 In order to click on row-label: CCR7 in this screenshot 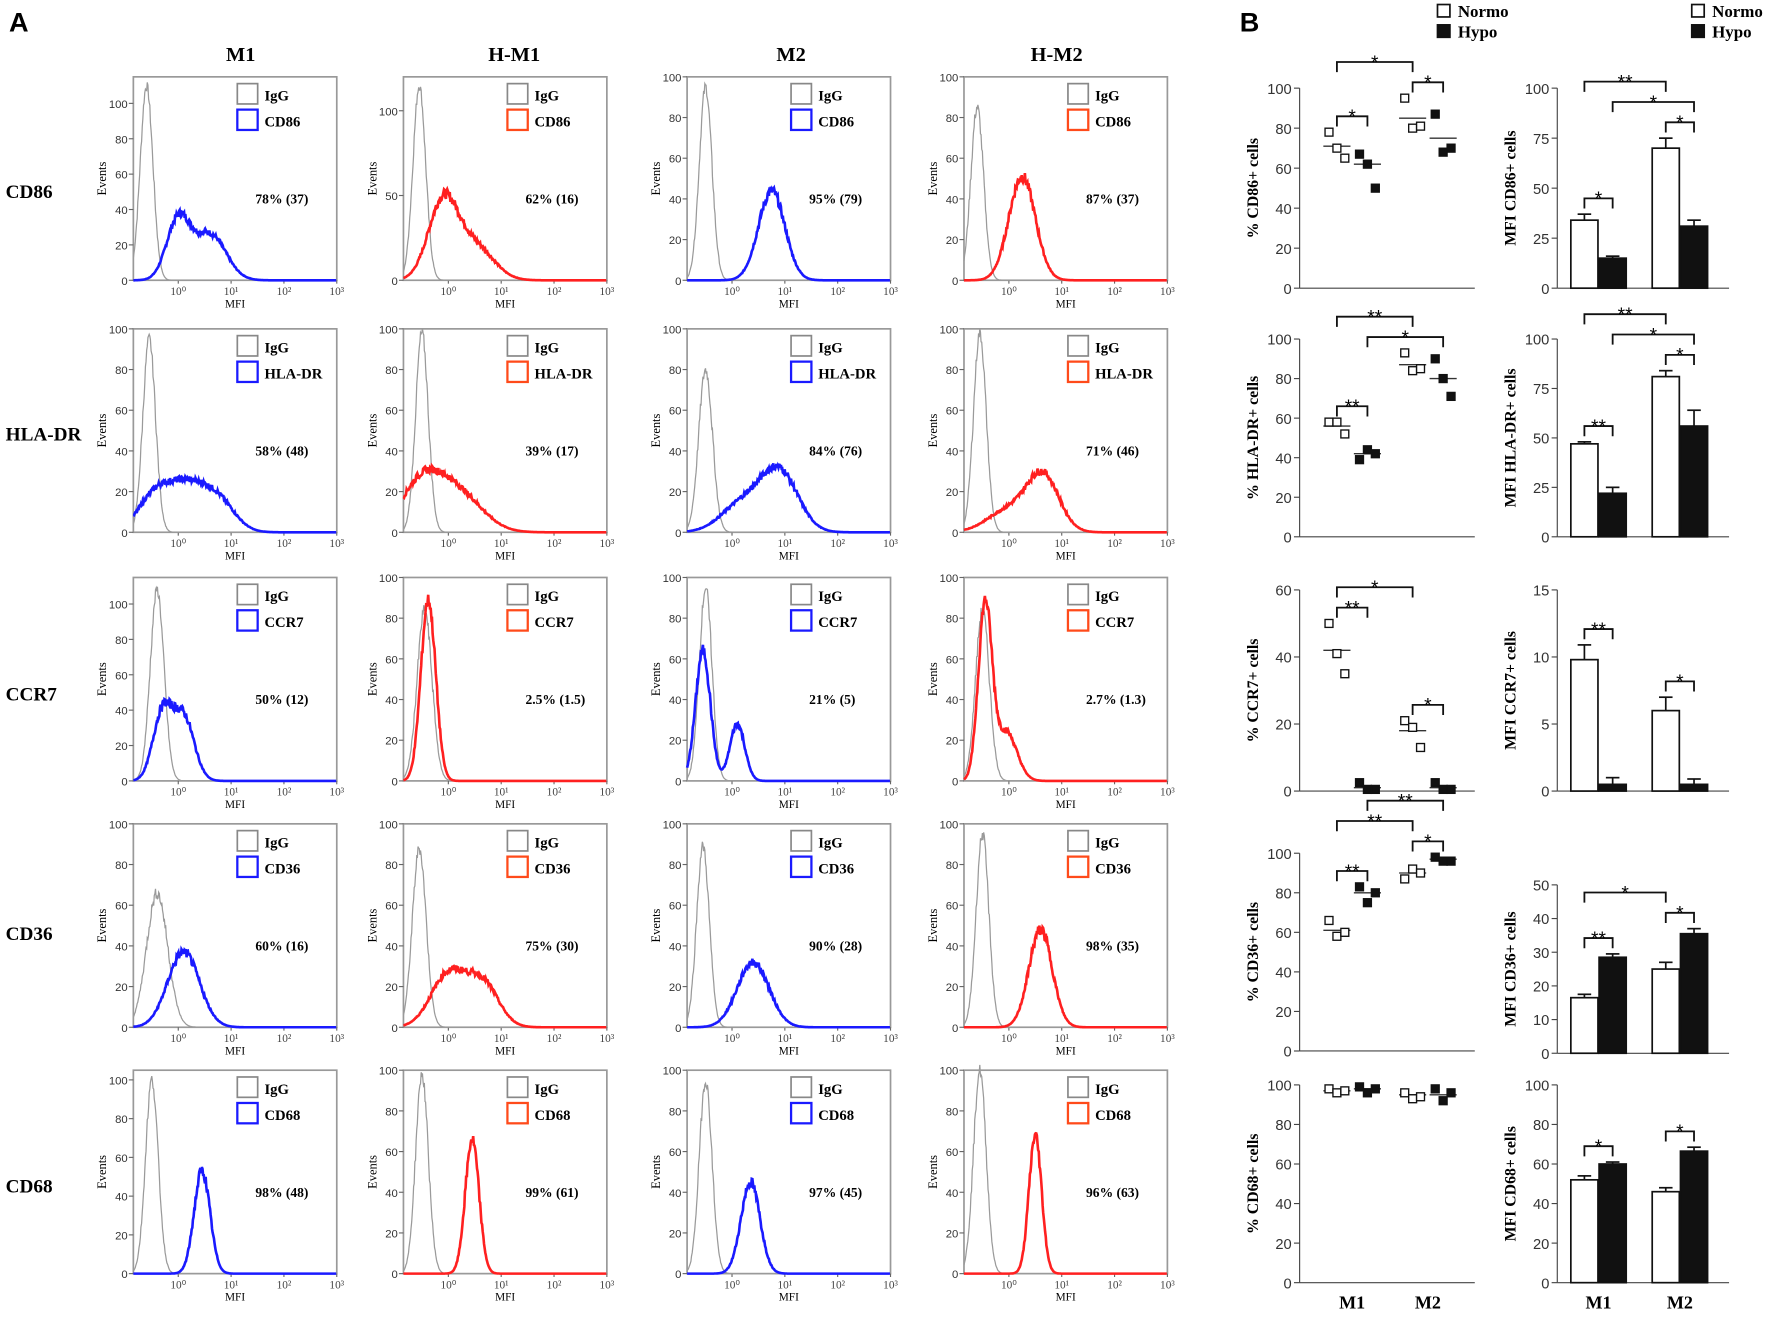, I will do `click(32, 695)`.